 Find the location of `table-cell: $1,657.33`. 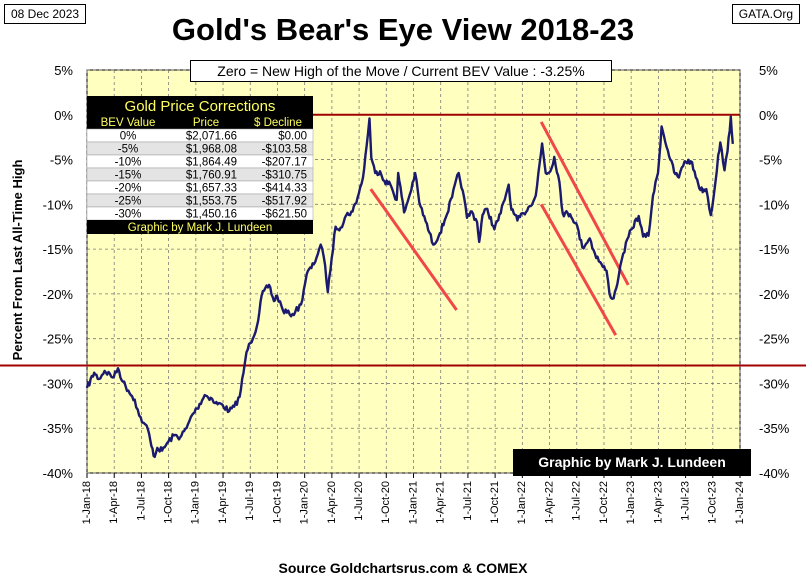

table-cell: $1,657.33 is located at coordinates (211, 189).